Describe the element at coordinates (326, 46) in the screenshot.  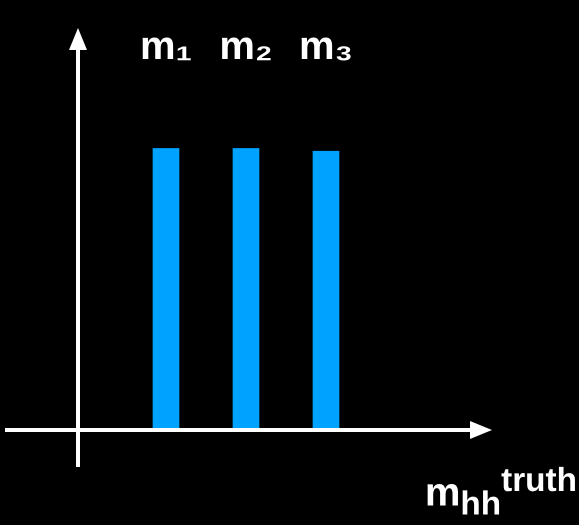
I see `x-tick-label: m₃` at that location.